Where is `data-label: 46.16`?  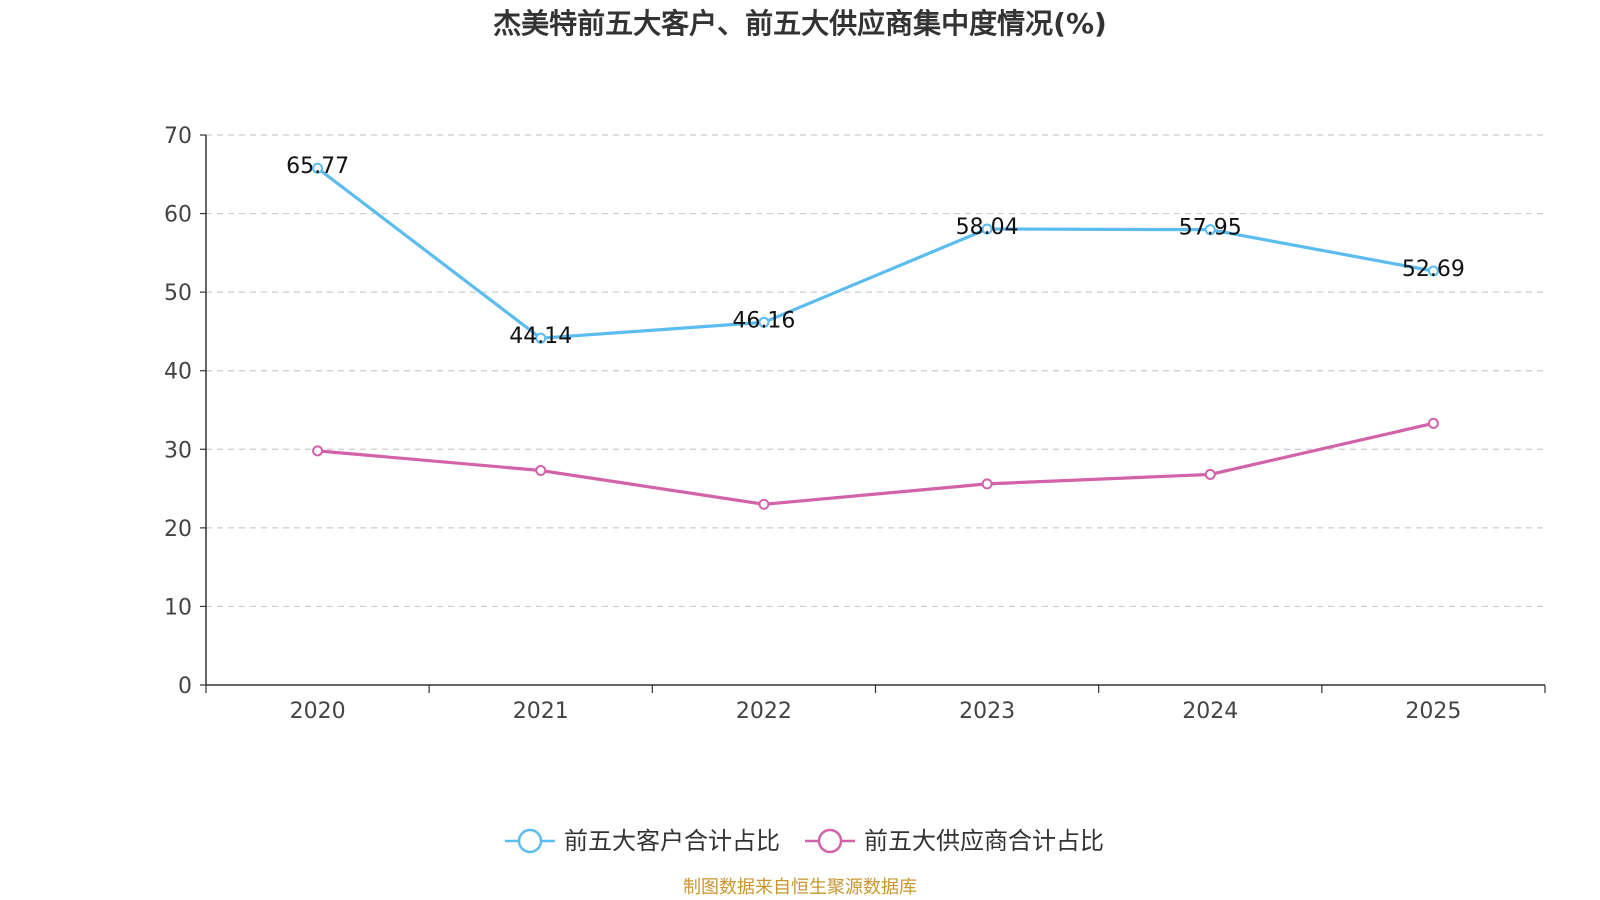 data-label: 46.16 is located at coordinates (763, 320).